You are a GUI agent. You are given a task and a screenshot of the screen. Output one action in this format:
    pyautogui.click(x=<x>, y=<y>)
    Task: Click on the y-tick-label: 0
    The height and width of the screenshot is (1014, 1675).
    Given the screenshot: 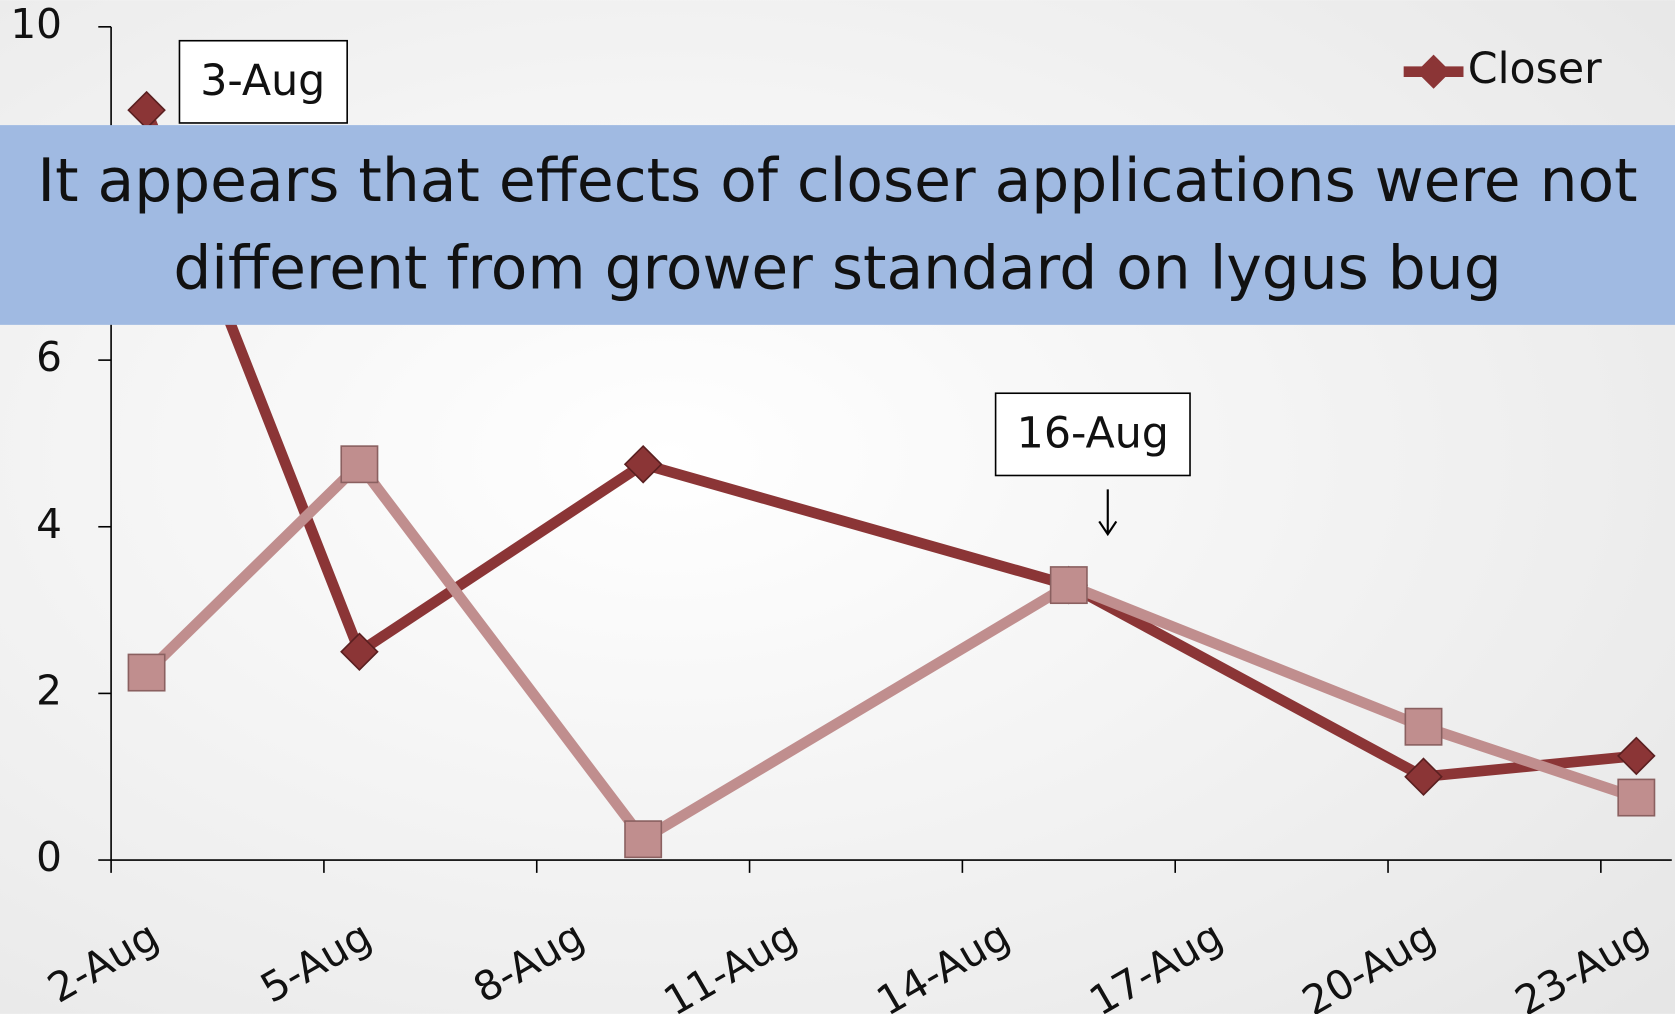 What is the action you would take?
    pyautogui.click(x=49, y=857)
    